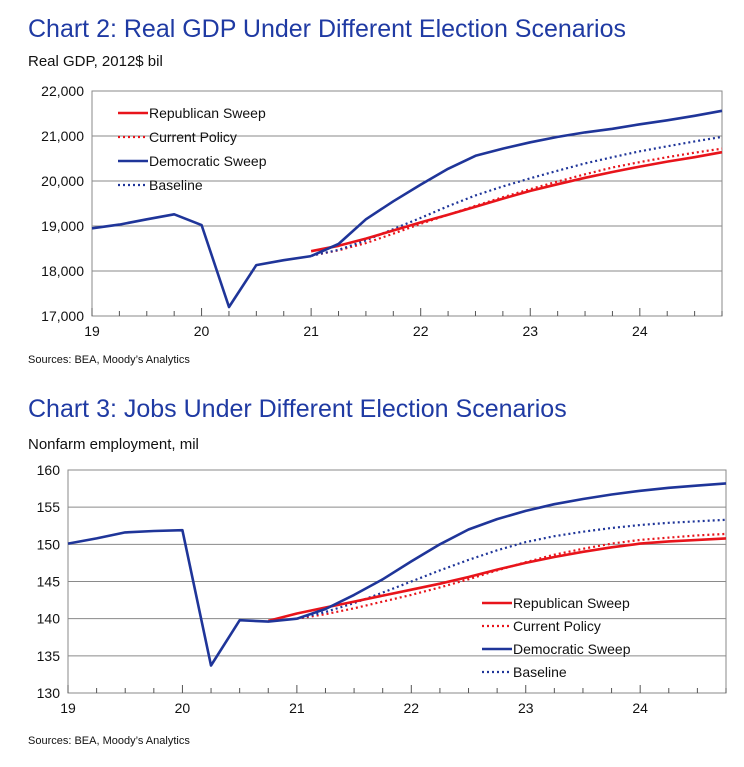  Describe the element at coordinates (109, 360) in the screenshot. I see `chart2-source: Sources: BEA, Moody’s Analytics` at that location.